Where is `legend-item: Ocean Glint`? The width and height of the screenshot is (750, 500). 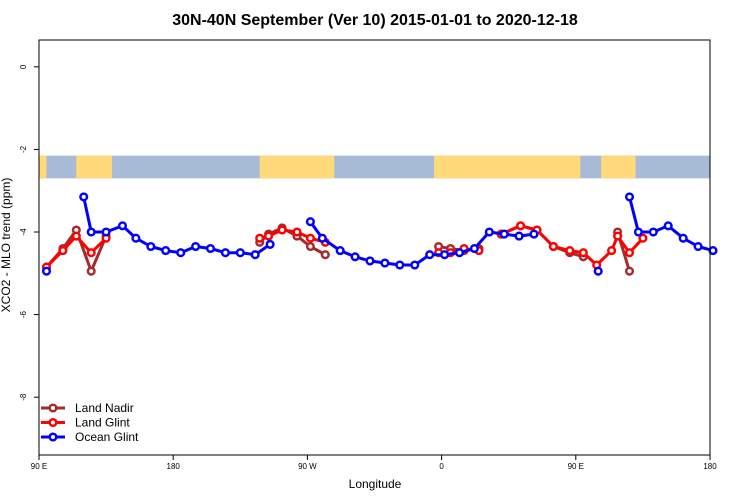
legend-item: Ocean Glint is located at coordinates (90, 437).